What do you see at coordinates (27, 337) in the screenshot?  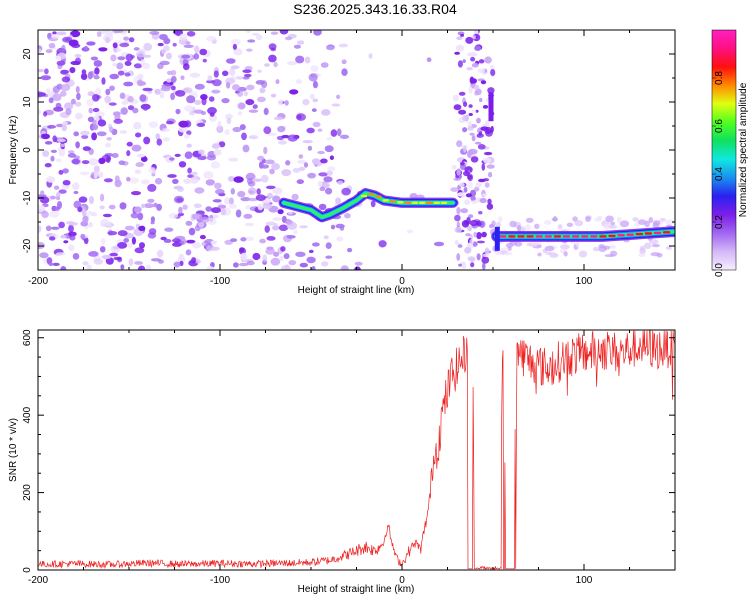 I see `y-tick-label: 600` at bounding box center [27, 337].